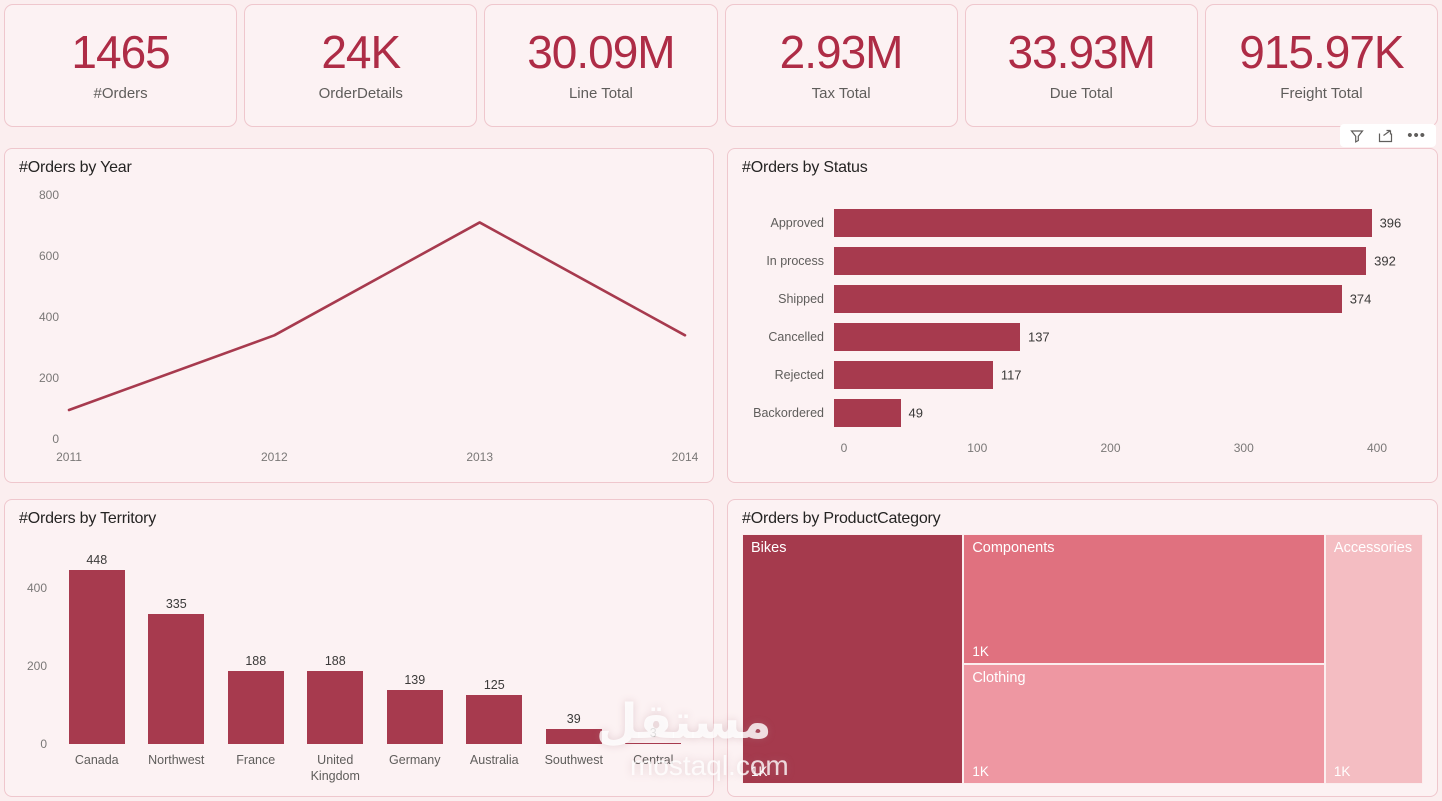  I want to click on territory-column-group: 39, so click(574, 728).